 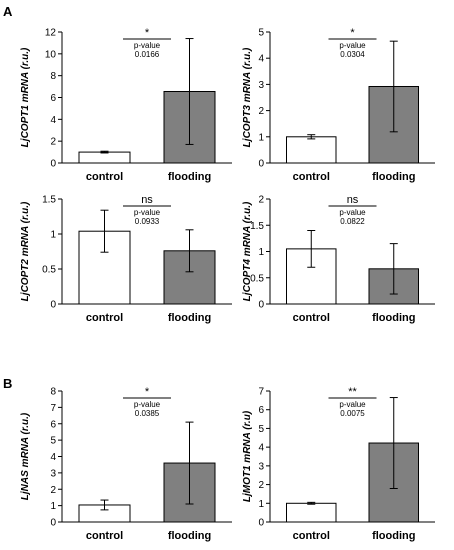 What do you see at coordinates (51, 33) in the screenshot?
I see `y-tick-label: 12` at bounding box center [51, 33].